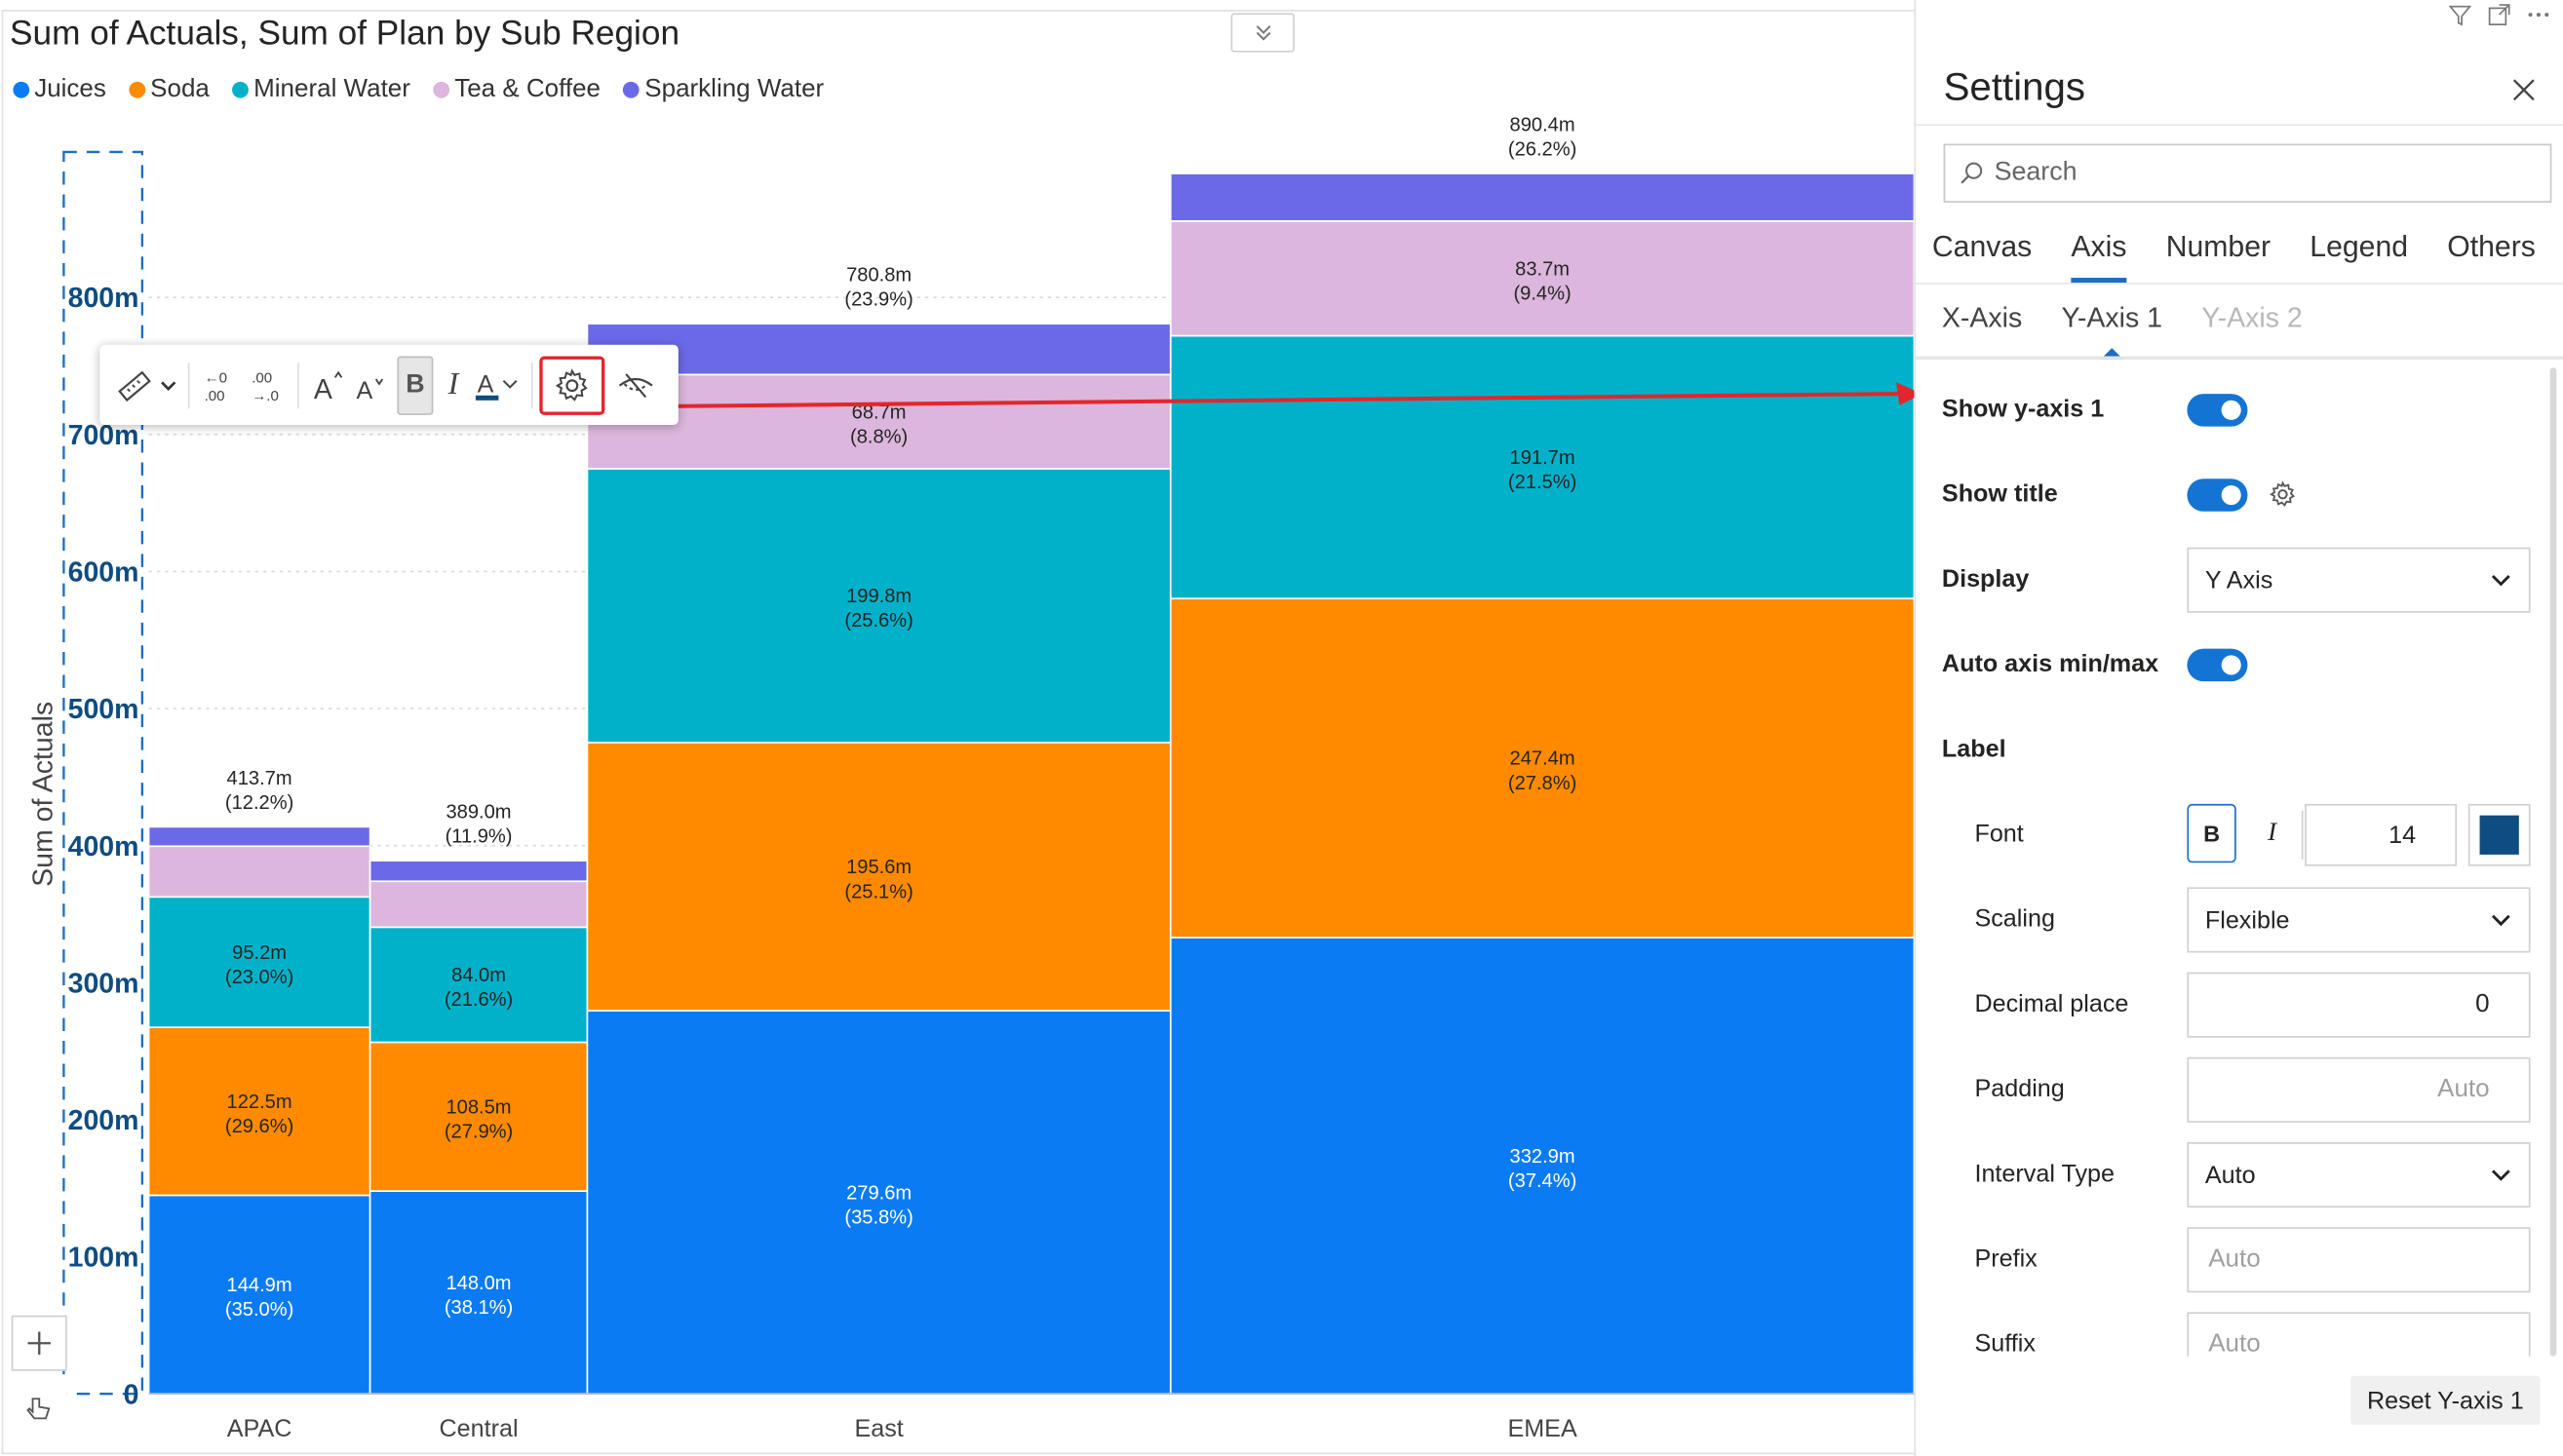 The height and width of the screenshot is (1456, 2563). I want to click on subtab-x-axis: X-Axis, so click(1982, 318).